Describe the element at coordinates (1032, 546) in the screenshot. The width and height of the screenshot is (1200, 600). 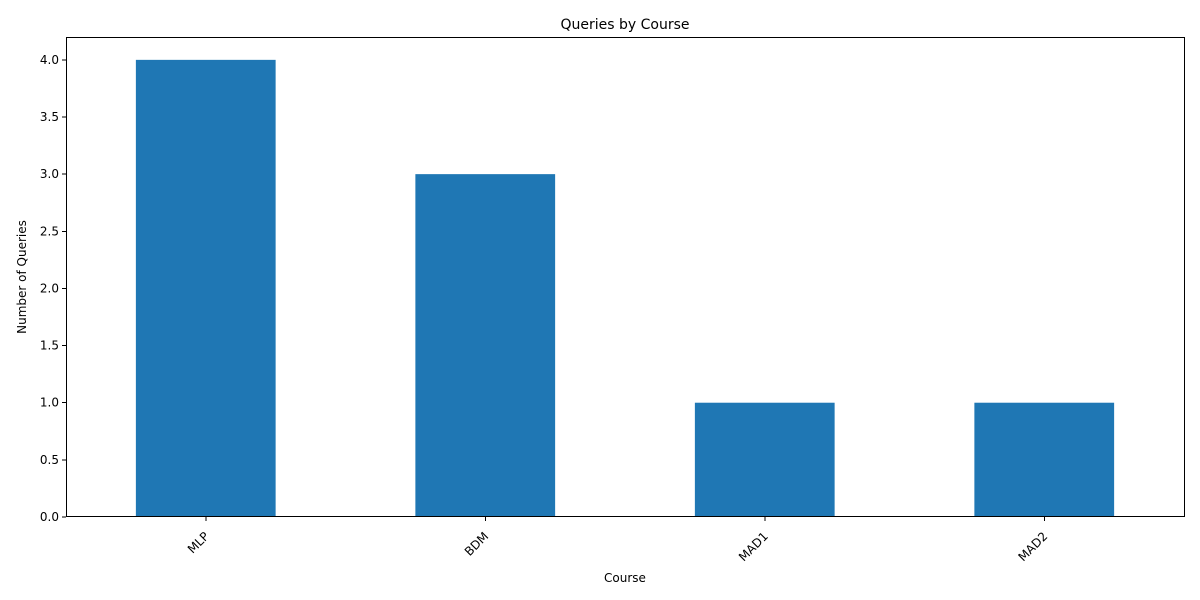
I see `x-tick-label-mad2: MAD2` at that location.